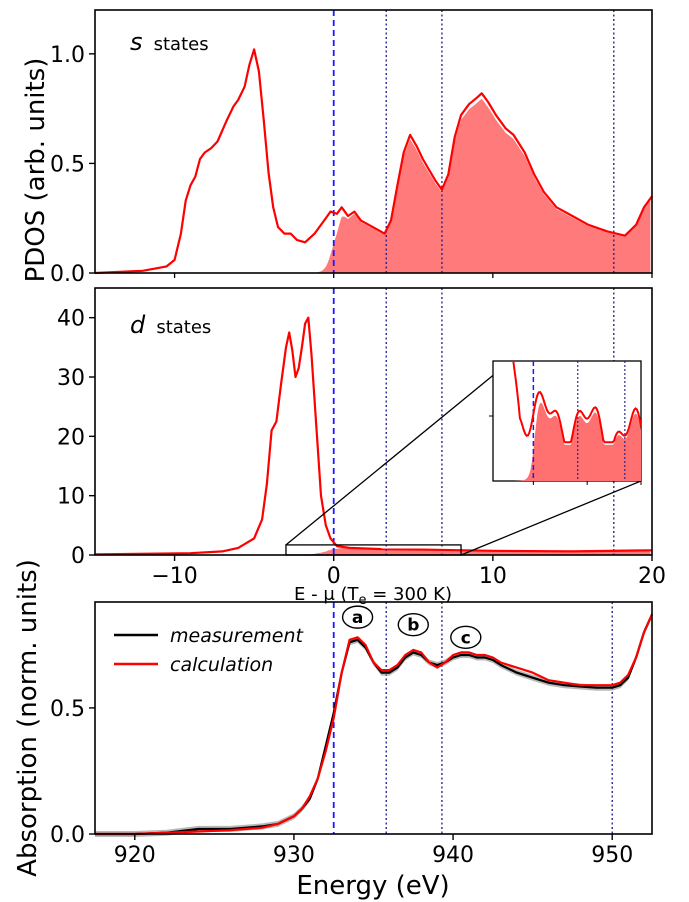 The image size is (689, 902). What do you see at coordinates (71, 319) in the screenshot?
I see `ytick-label: 40` at bounding box center [71, 319].